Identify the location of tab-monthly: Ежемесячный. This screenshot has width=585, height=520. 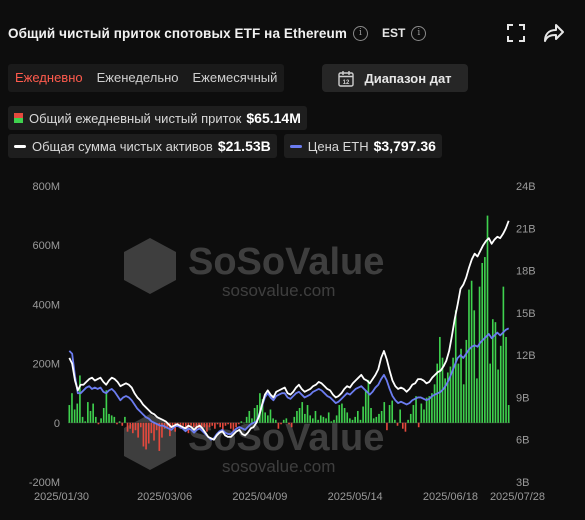
(235, 77).